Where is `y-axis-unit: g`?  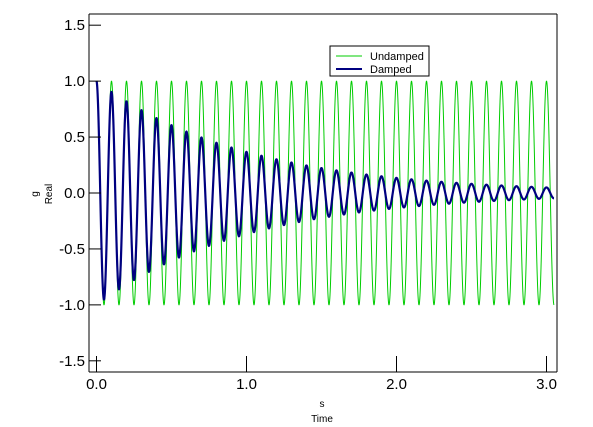
y-axis-unit: g is located at coordinates (35, 194).